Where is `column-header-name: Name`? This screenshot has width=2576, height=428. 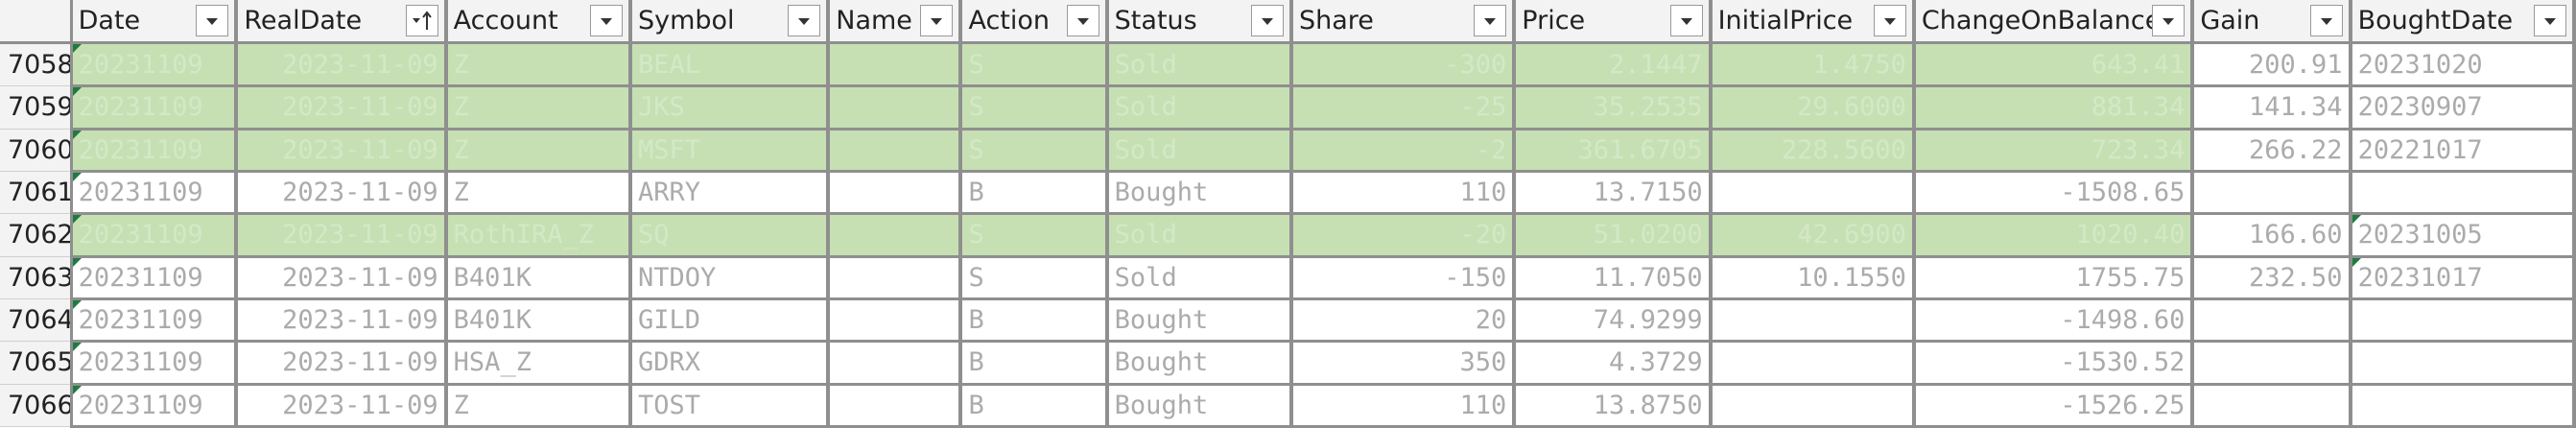 column-header-name: Name is located at coordinates (896, 22).